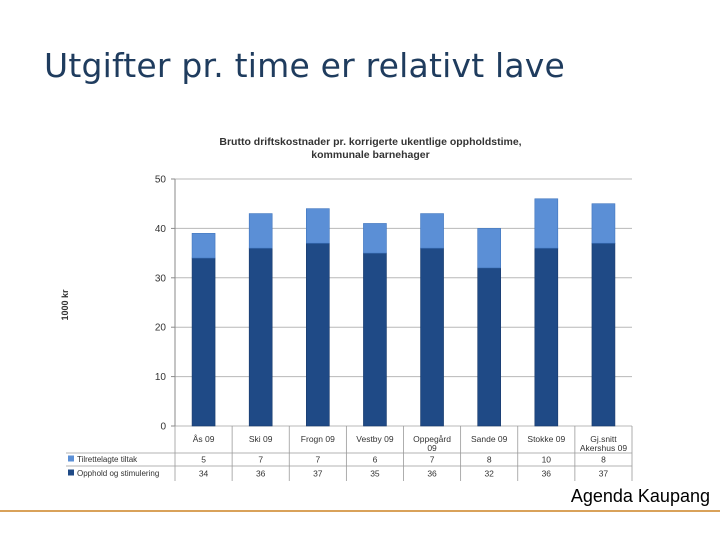  Describe the element at coordinates (375, 474) in the screenshot. I see `table-value: 35` at that location.